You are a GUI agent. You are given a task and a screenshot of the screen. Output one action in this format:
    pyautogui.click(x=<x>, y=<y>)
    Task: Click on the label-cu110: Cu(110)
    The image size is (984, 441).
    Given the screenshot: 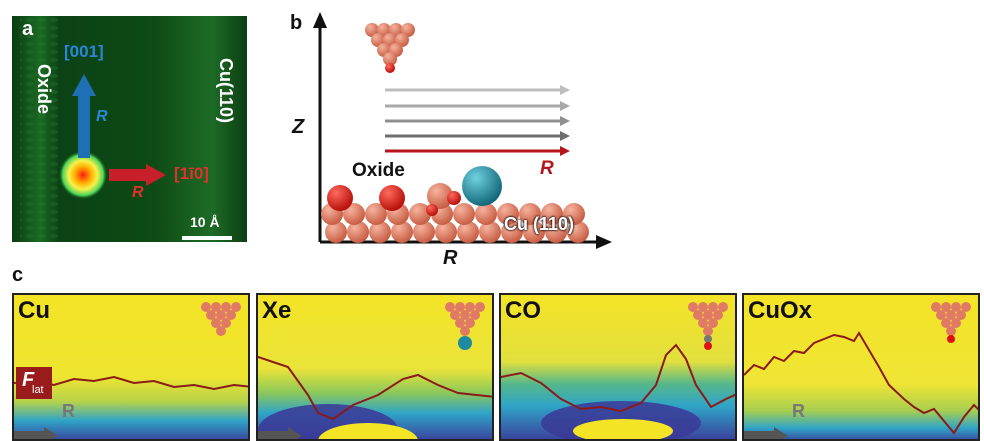 What is the action you would take?
    pyautogui.click(x=226, y=91)
    